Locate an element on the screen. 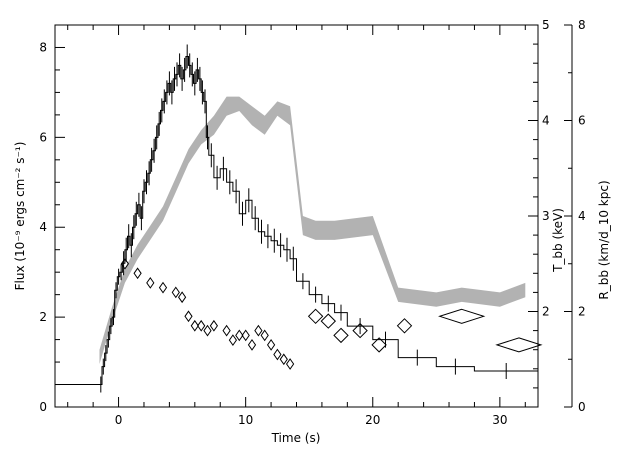 This screenshot has width=640, height=457. t-tick-label: 2 is located at coordinates (546, 312).